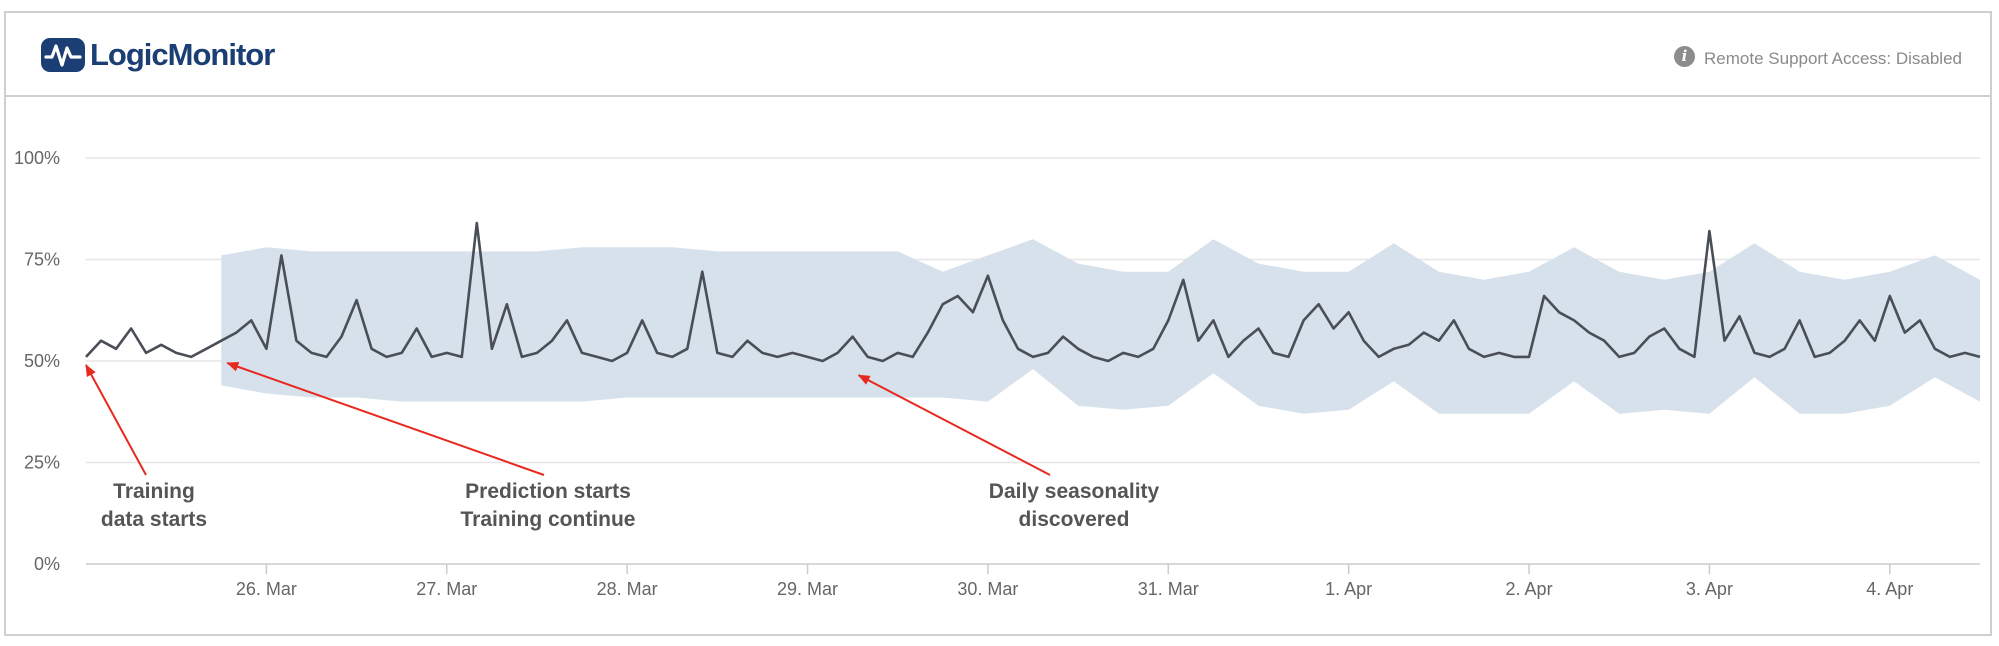 This screenshot has height=646, width=1999. I want to click on annotation-label: Prediction starts, so click(548, 491).